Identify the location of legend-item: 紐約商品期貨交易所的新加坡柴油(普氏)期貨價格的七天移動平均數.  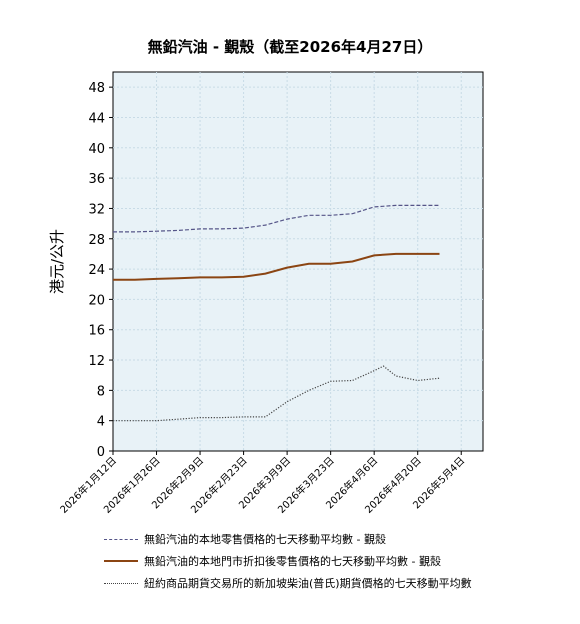
(339, 583).